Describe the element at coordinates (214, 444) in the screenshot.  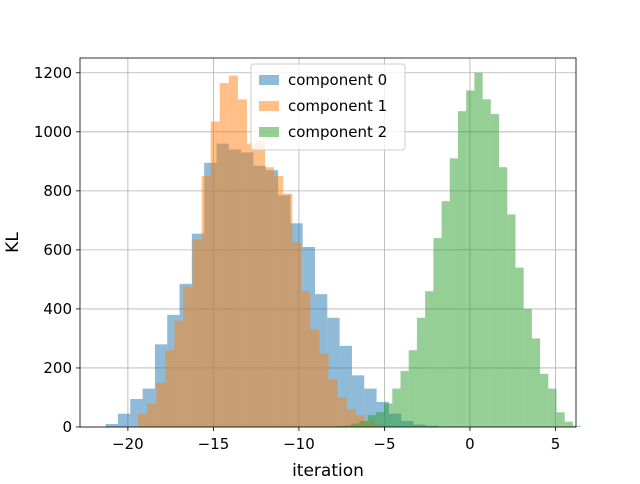
I see `x-tick-label: −15` at that location.